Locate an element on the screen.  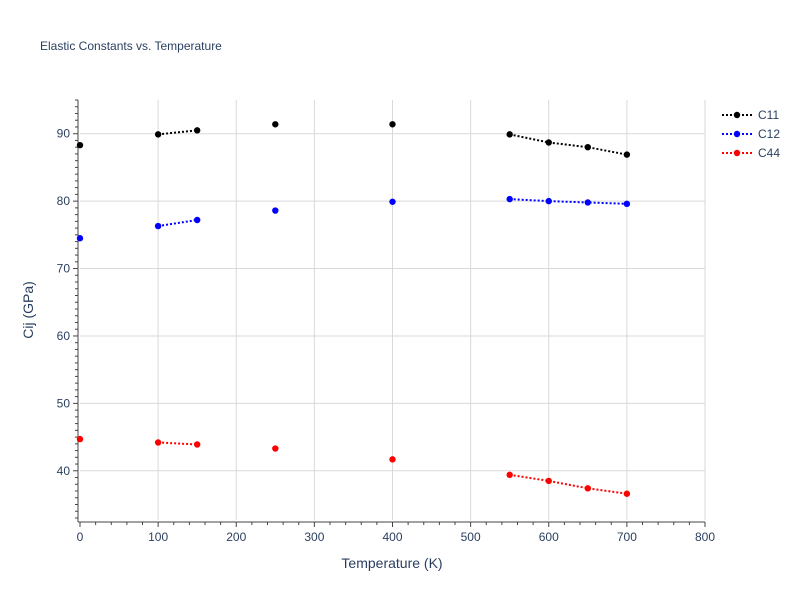
x-tick-label: 700 is located at coordinates (627, 537).